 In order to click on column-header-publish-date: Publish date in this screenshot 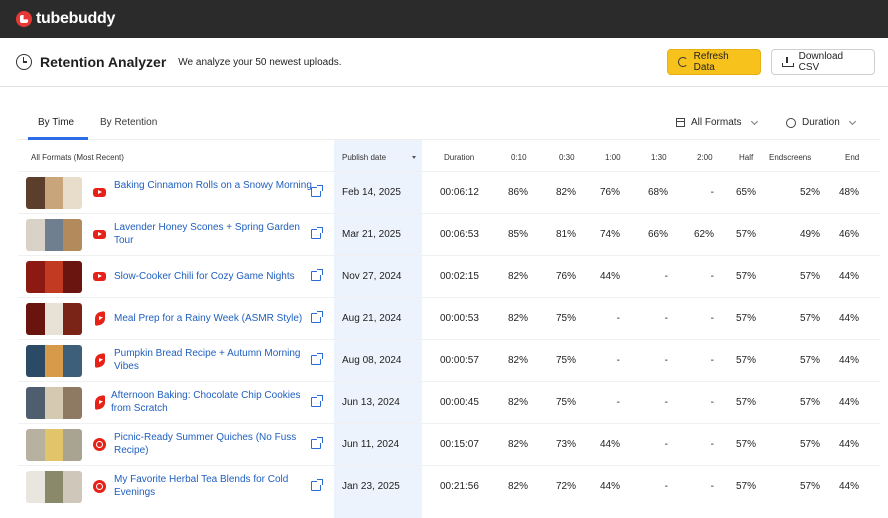, I will do `click(364, 157)`.